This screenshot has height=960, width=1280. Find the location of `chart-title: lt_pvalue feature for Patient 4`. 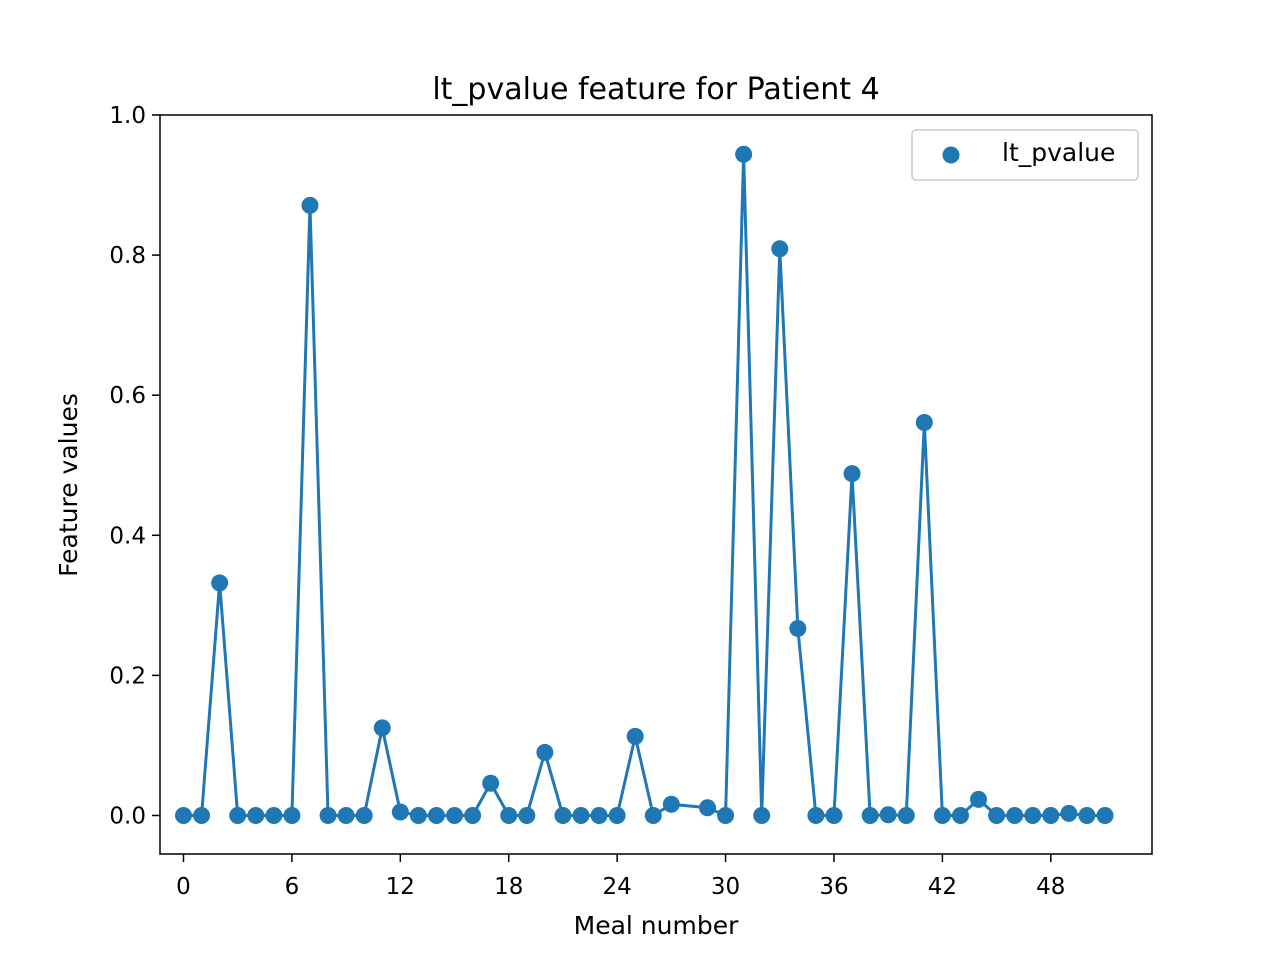

chart-title: lt_pvalue feature for Patient 4 is located at coordinates (655, 89).